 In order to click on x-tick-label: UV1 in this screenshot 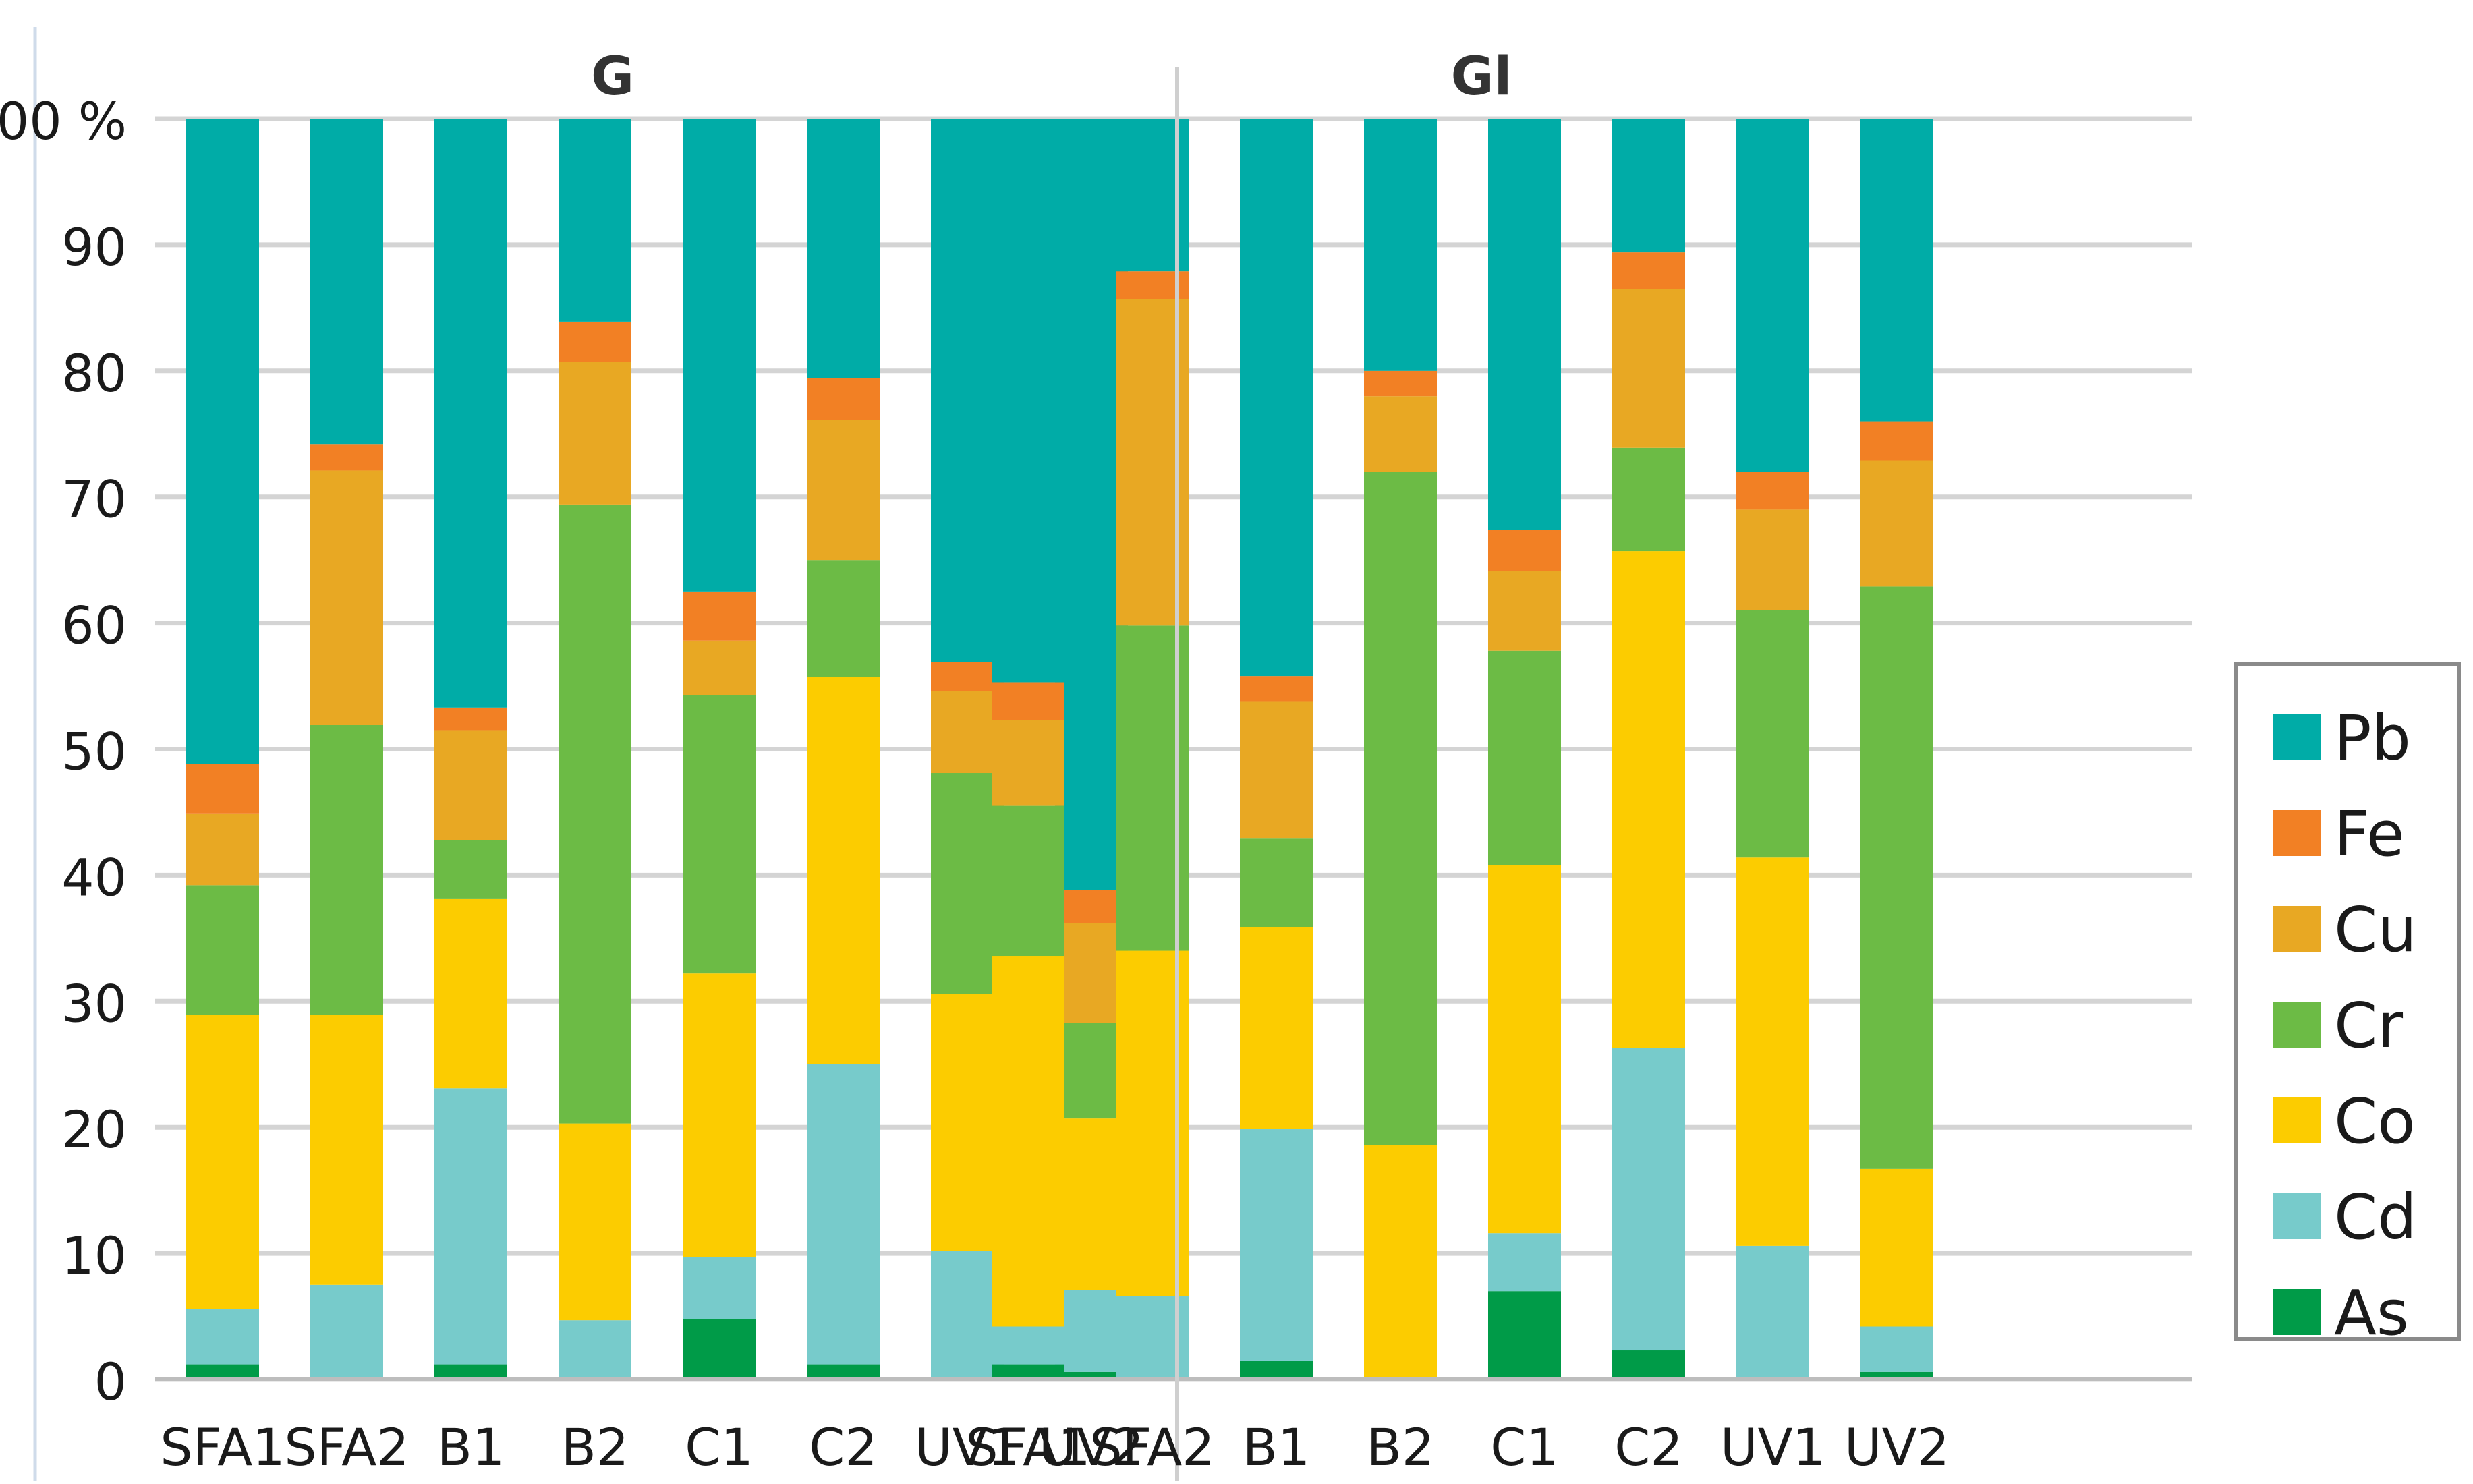, I will do `click(967, 1447)`.